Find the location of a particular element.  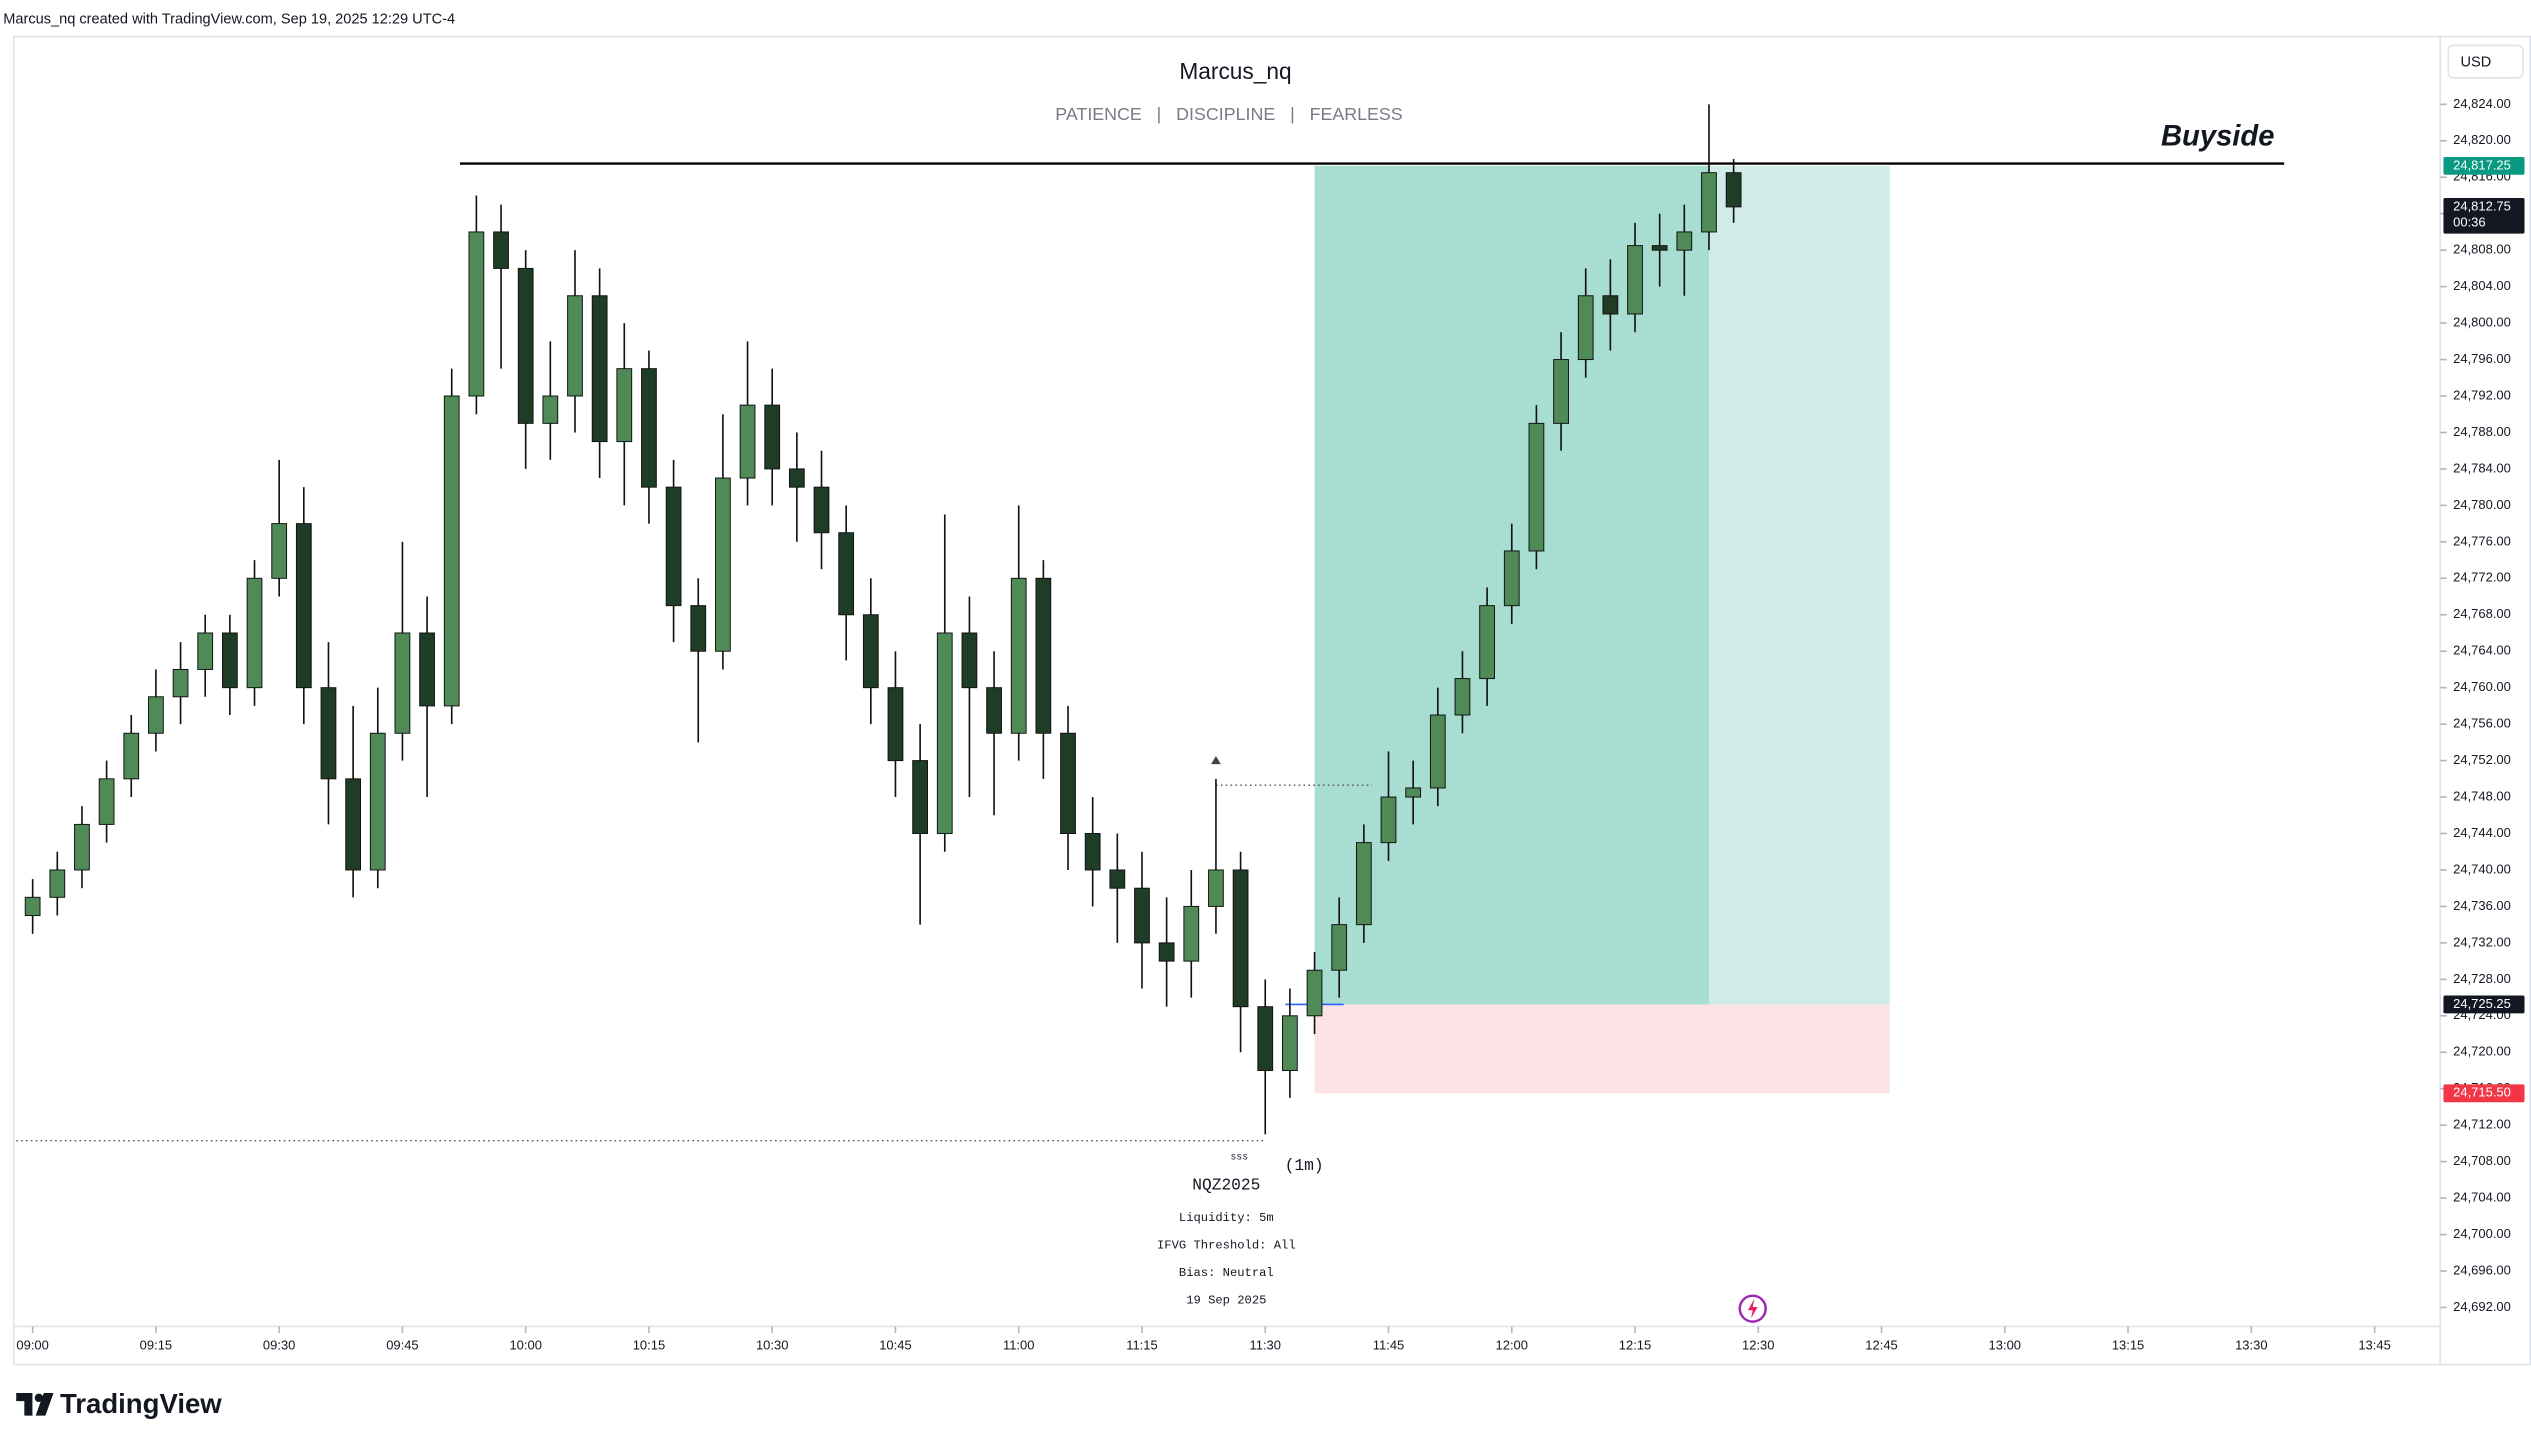

x-tick-label: 12:15 is located at coordinates (1635, 1344).